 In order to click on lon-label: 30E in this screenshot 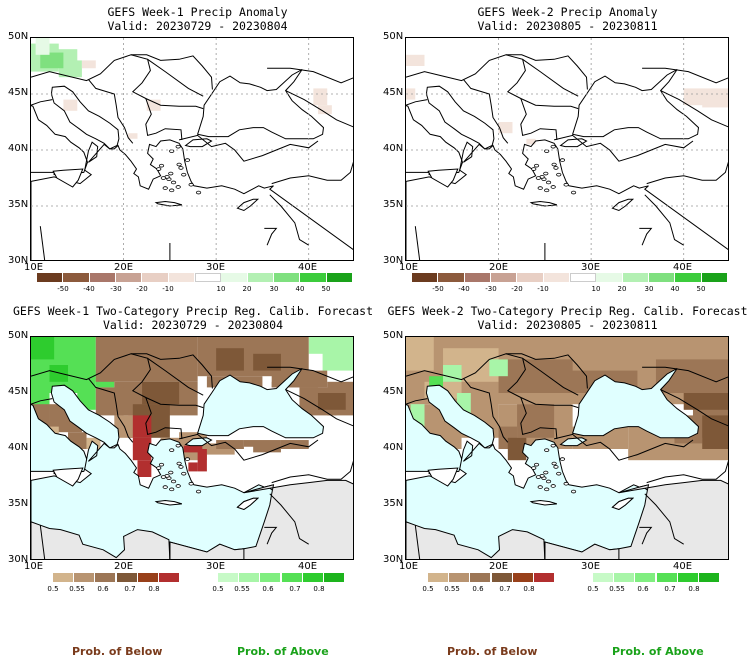, I will do `click(216, 566)`.